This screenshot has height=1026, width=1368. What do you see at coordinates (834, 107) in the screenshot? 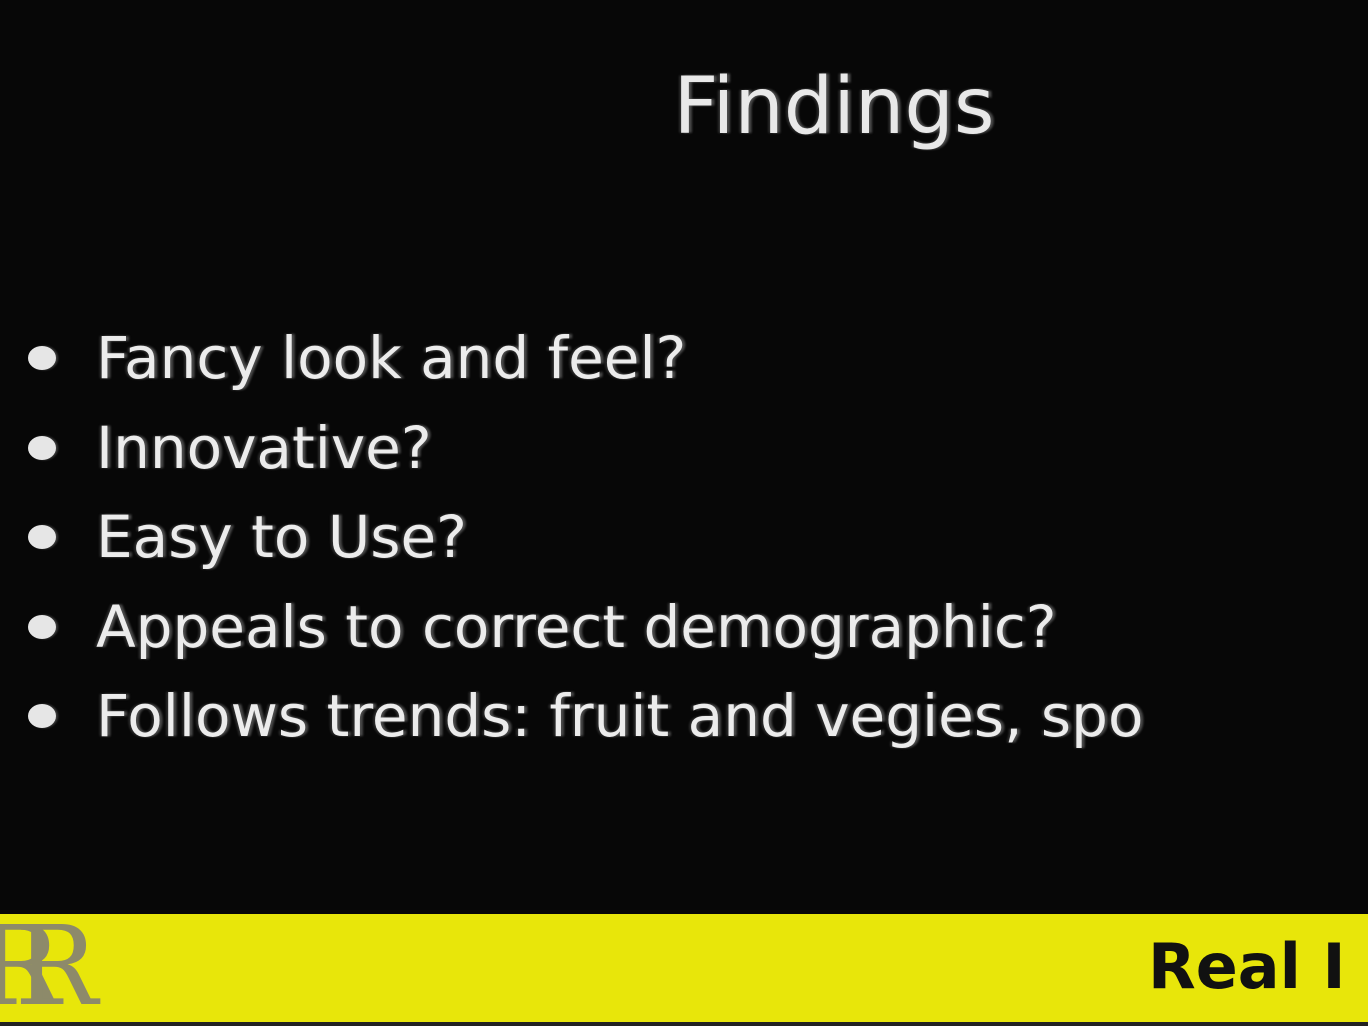
I see `slide-title: Findings` at bounding box center [834, 107].